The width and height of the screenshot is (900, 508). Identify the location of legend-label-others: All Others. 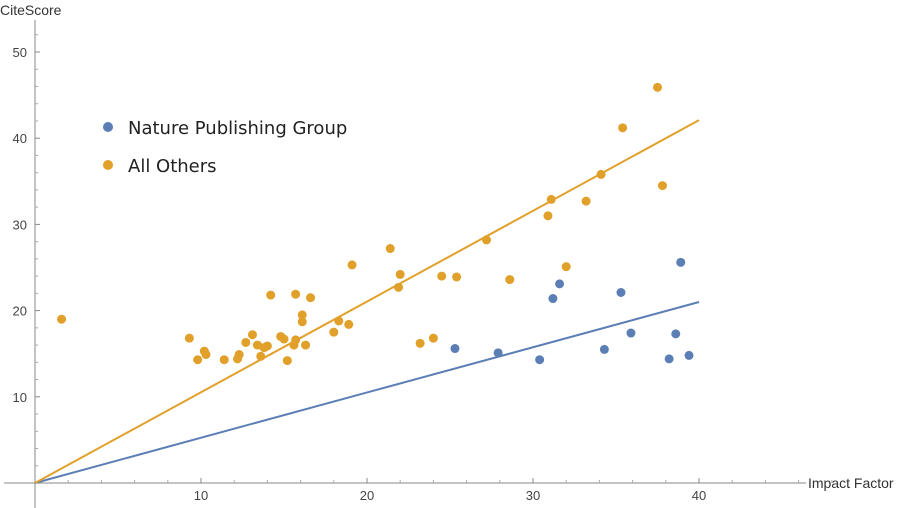
(172, 166).